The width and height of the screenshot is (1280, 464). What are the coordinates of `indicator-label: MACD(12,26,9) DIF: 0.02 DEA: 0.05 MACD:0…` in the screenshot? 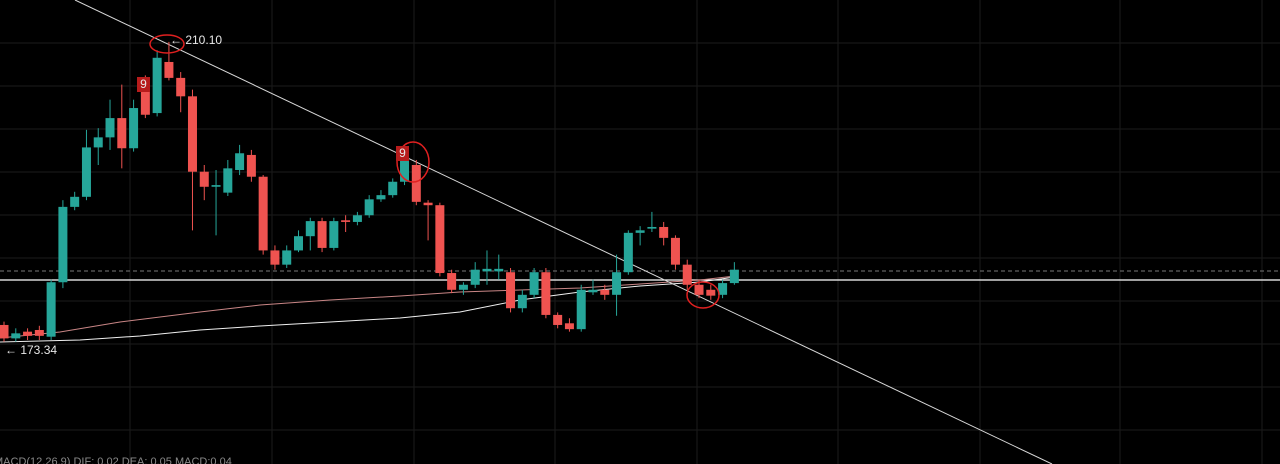 It's located at (116, 460).